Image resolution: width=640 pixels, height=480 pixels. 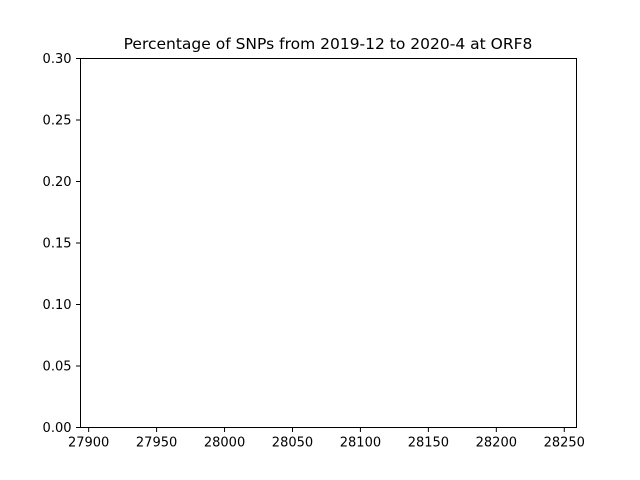 I want to click on x-tick-label: 27950, so click(x=156, y=443).